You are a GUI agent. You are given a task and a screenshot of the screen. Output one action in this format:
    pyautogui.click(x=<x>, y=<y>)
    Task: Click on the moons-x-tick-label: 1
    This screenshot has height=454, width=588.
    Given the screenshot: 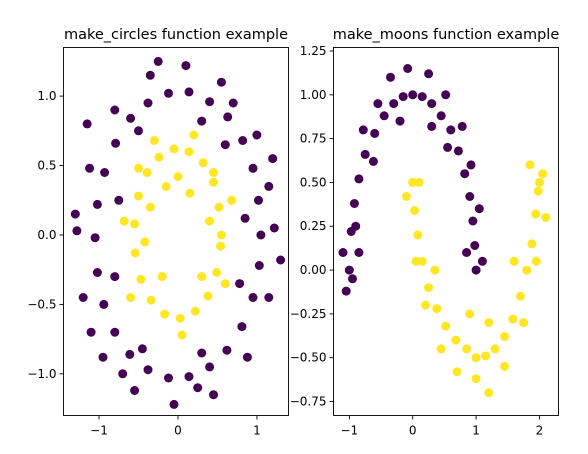 What is the action you would take?
    pyautogui.click(x=476, y=431)
    